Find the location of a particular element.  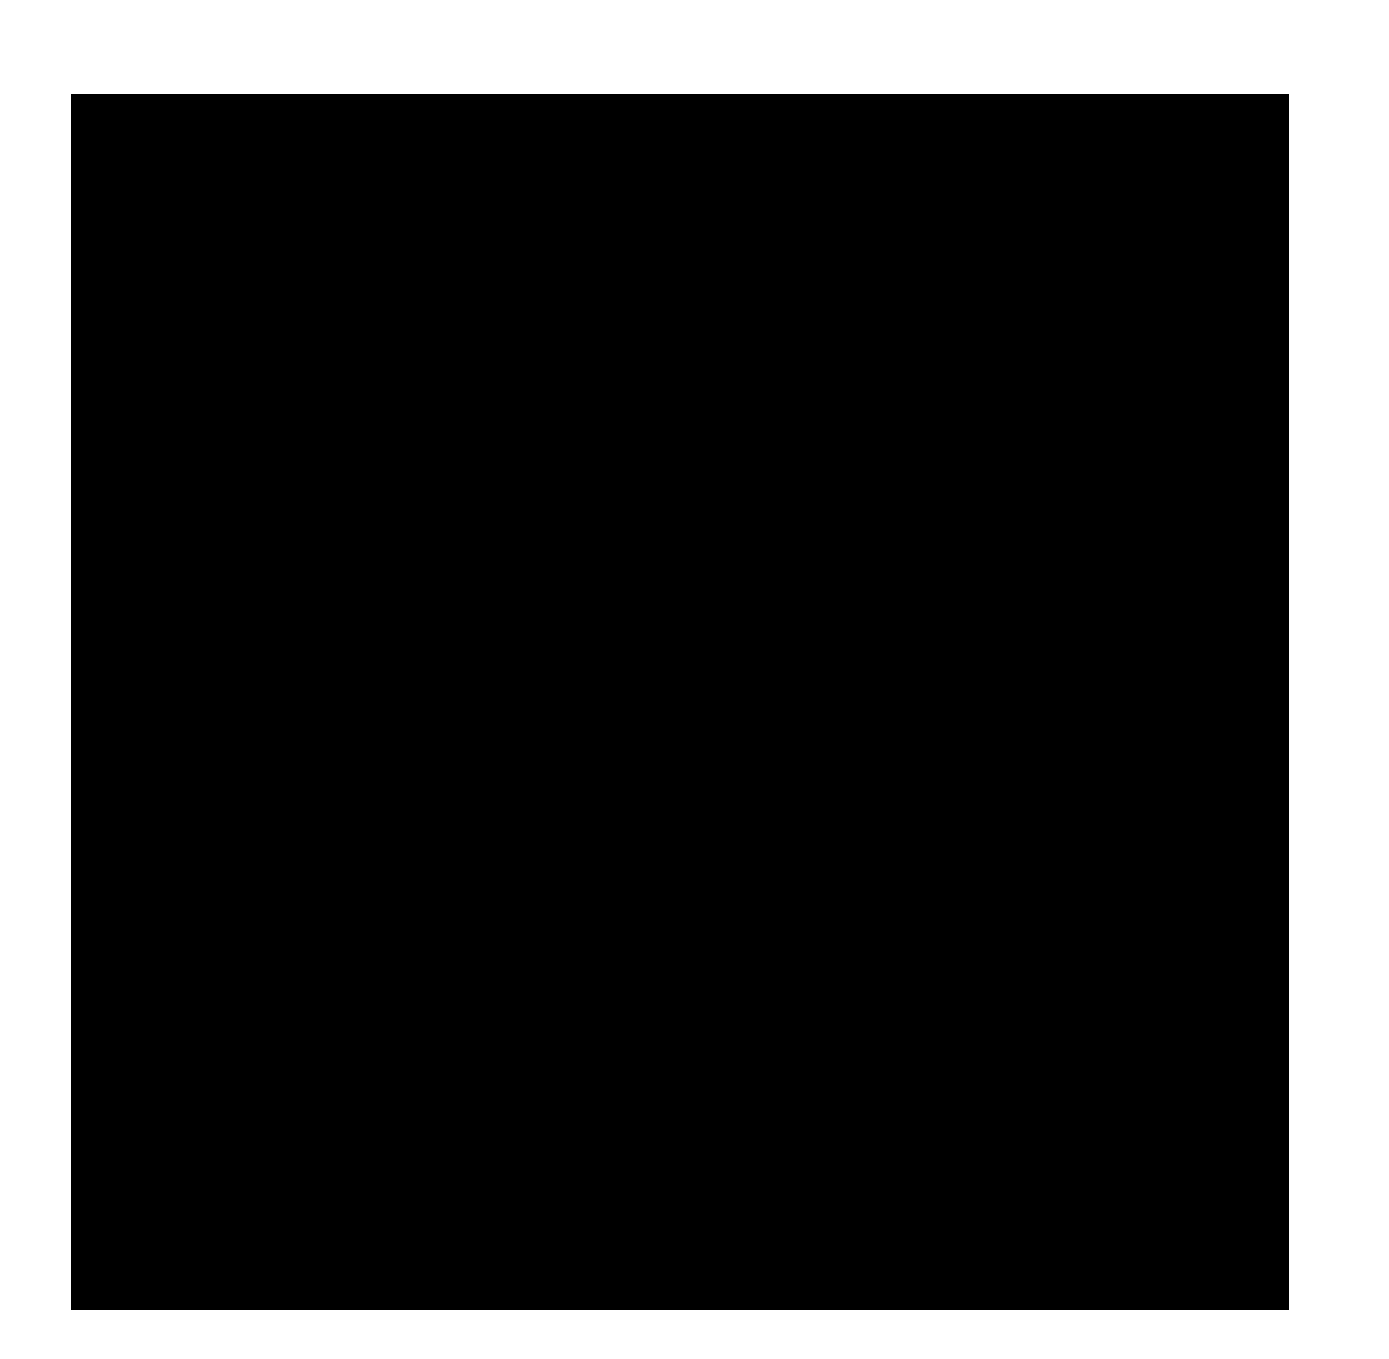

colorbar-gradient is located at coordinates (1311, 702).